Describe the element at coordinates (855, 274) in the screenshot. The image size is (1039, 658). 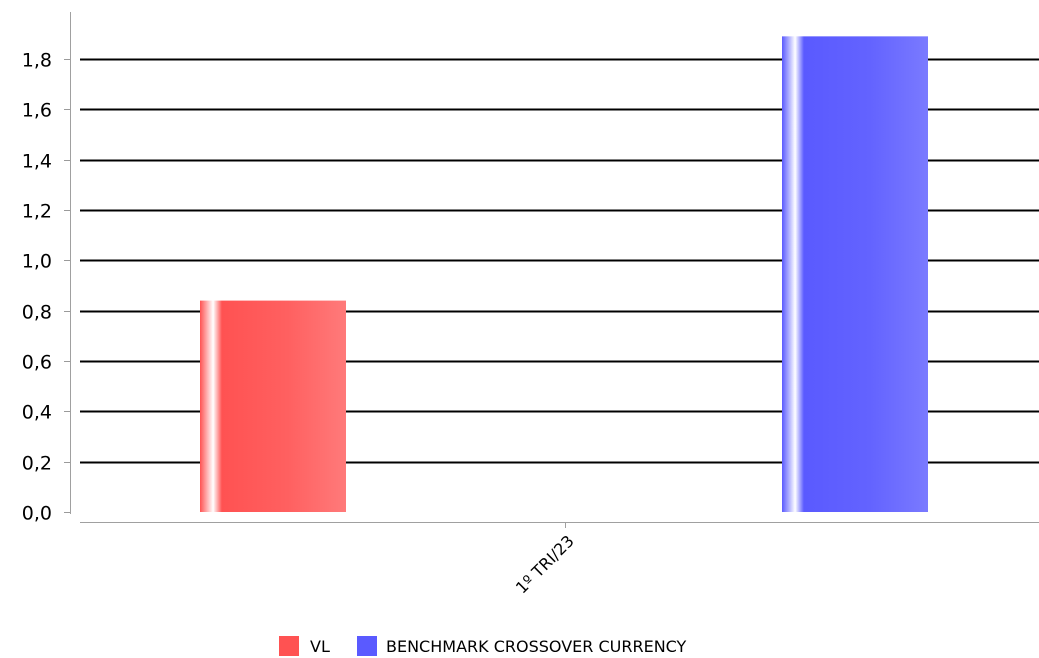
I see `bar-benchmark-crossover-currency` at that location.